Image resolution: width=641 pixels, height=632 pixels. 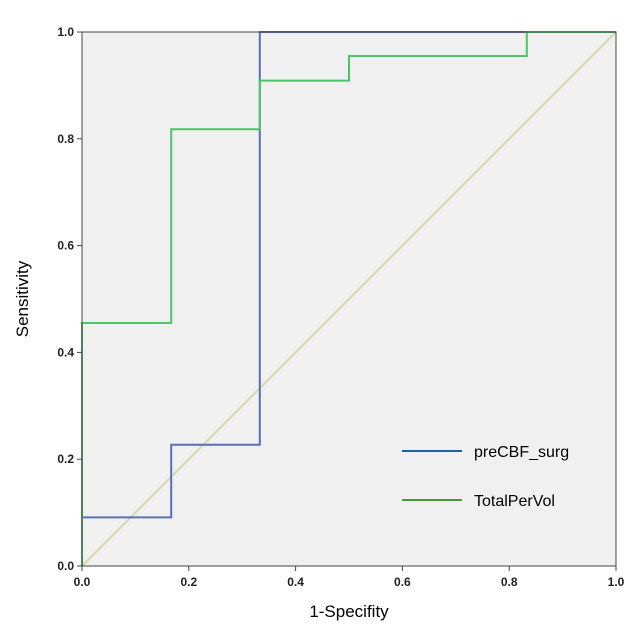 What do you see at coordinates (65, 246) in the screenshot?
I see `y-tick-label: 0.6` at bounding box center [65, 246].